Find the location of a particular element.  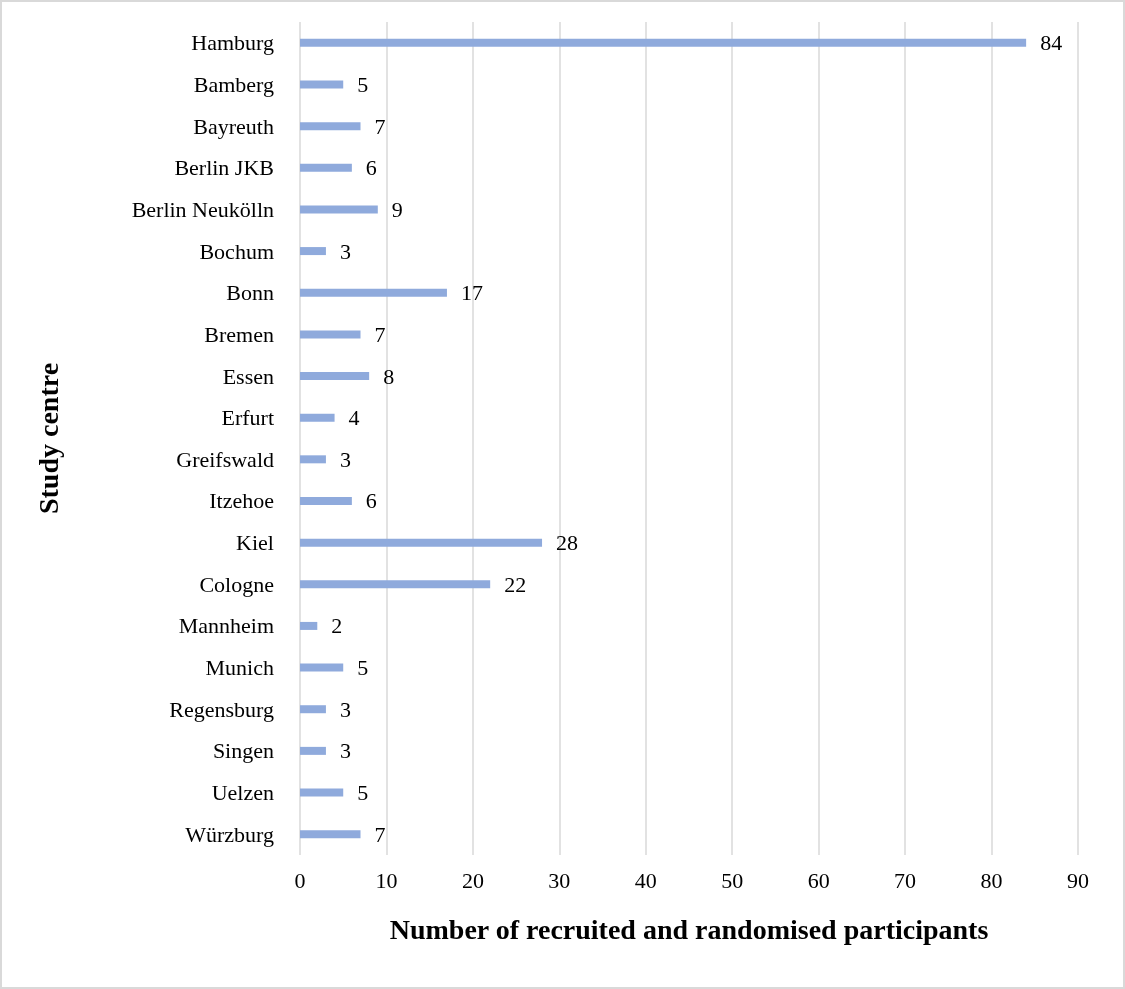

data-label: 9 is located at coordinates (397, 209).